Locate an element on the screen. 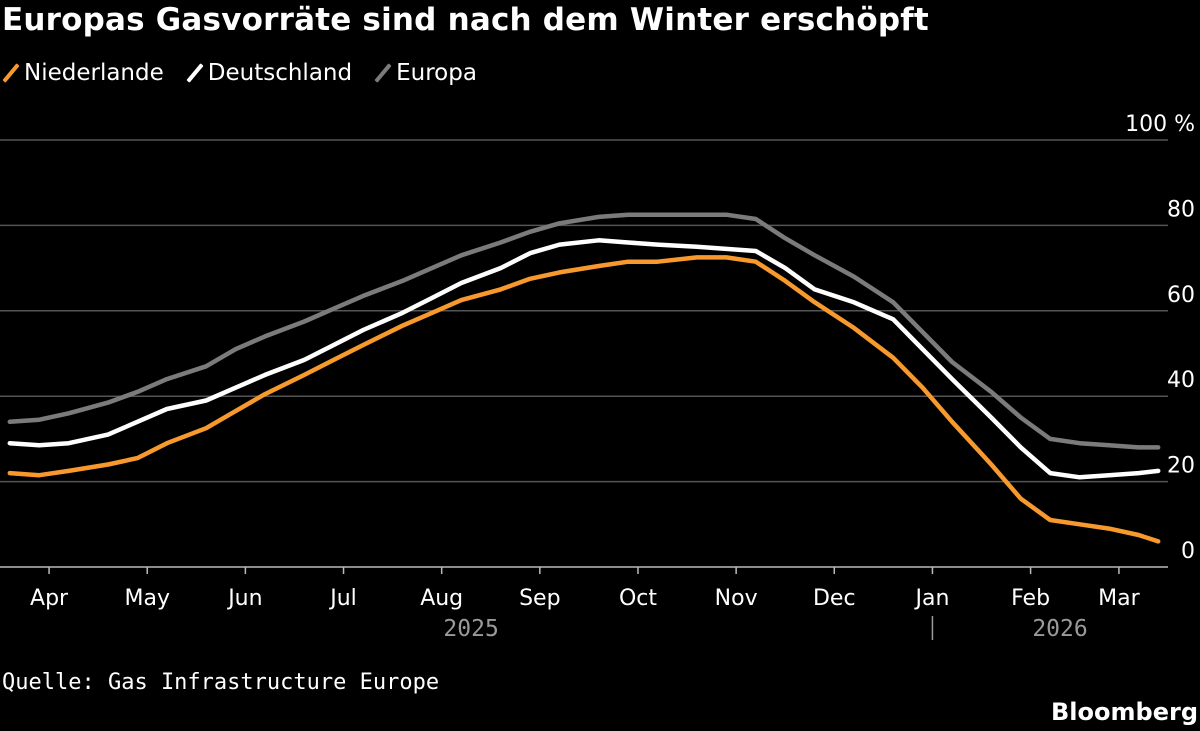 Image resolution: width=1200 pixels, height=731 pixels. x-tick-label-feb: Feb is located at coordinates (1030, 598).